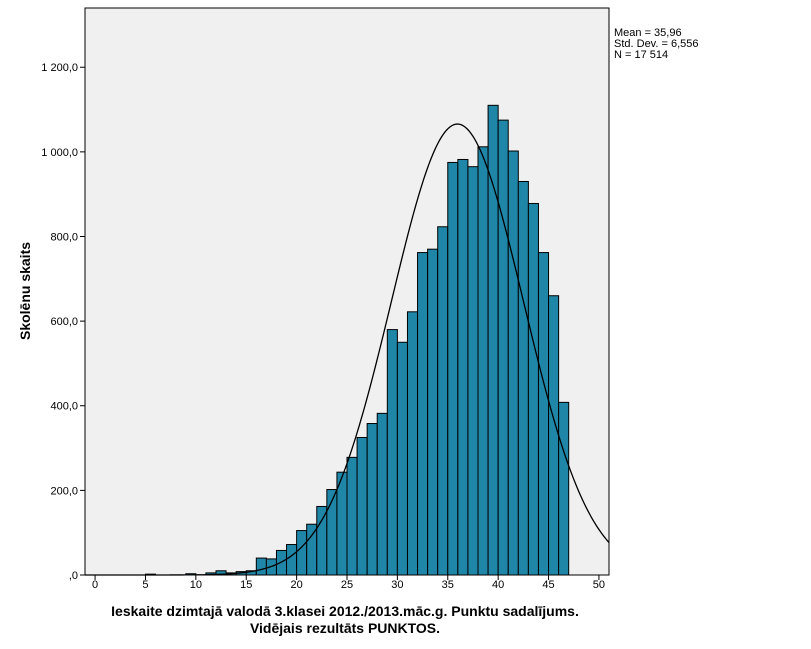 The width and height of the screenshot is (811, 649). Describe the element at coordinates (599, 585) in the screenshot. I see `x-tick-label: 50` at that location.